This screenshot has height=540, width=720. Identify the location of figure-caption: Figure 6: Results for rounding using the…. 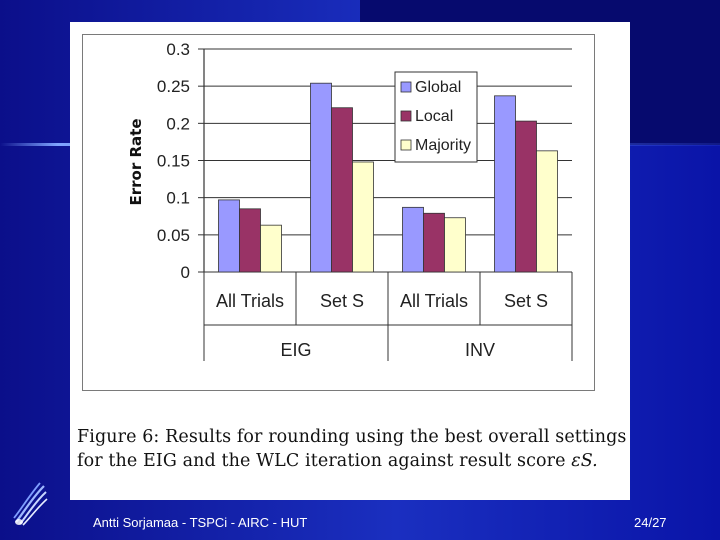
(352, 449).